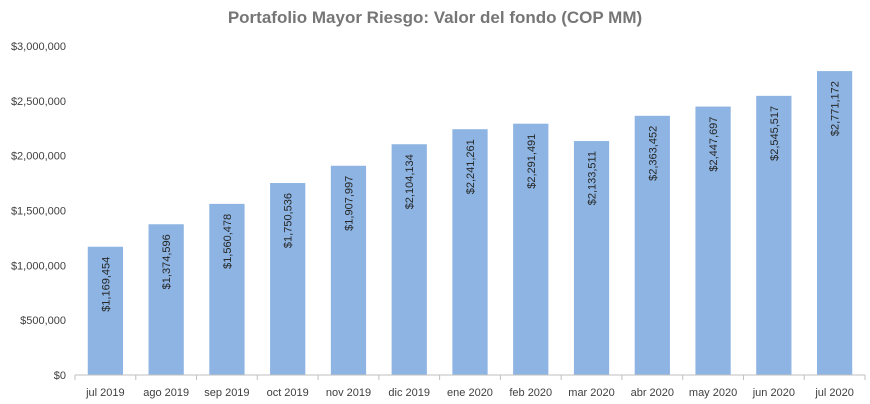 This screenshot has height=404, width=870. I want to click on data-label: $2,363,452, so click(653, 153).